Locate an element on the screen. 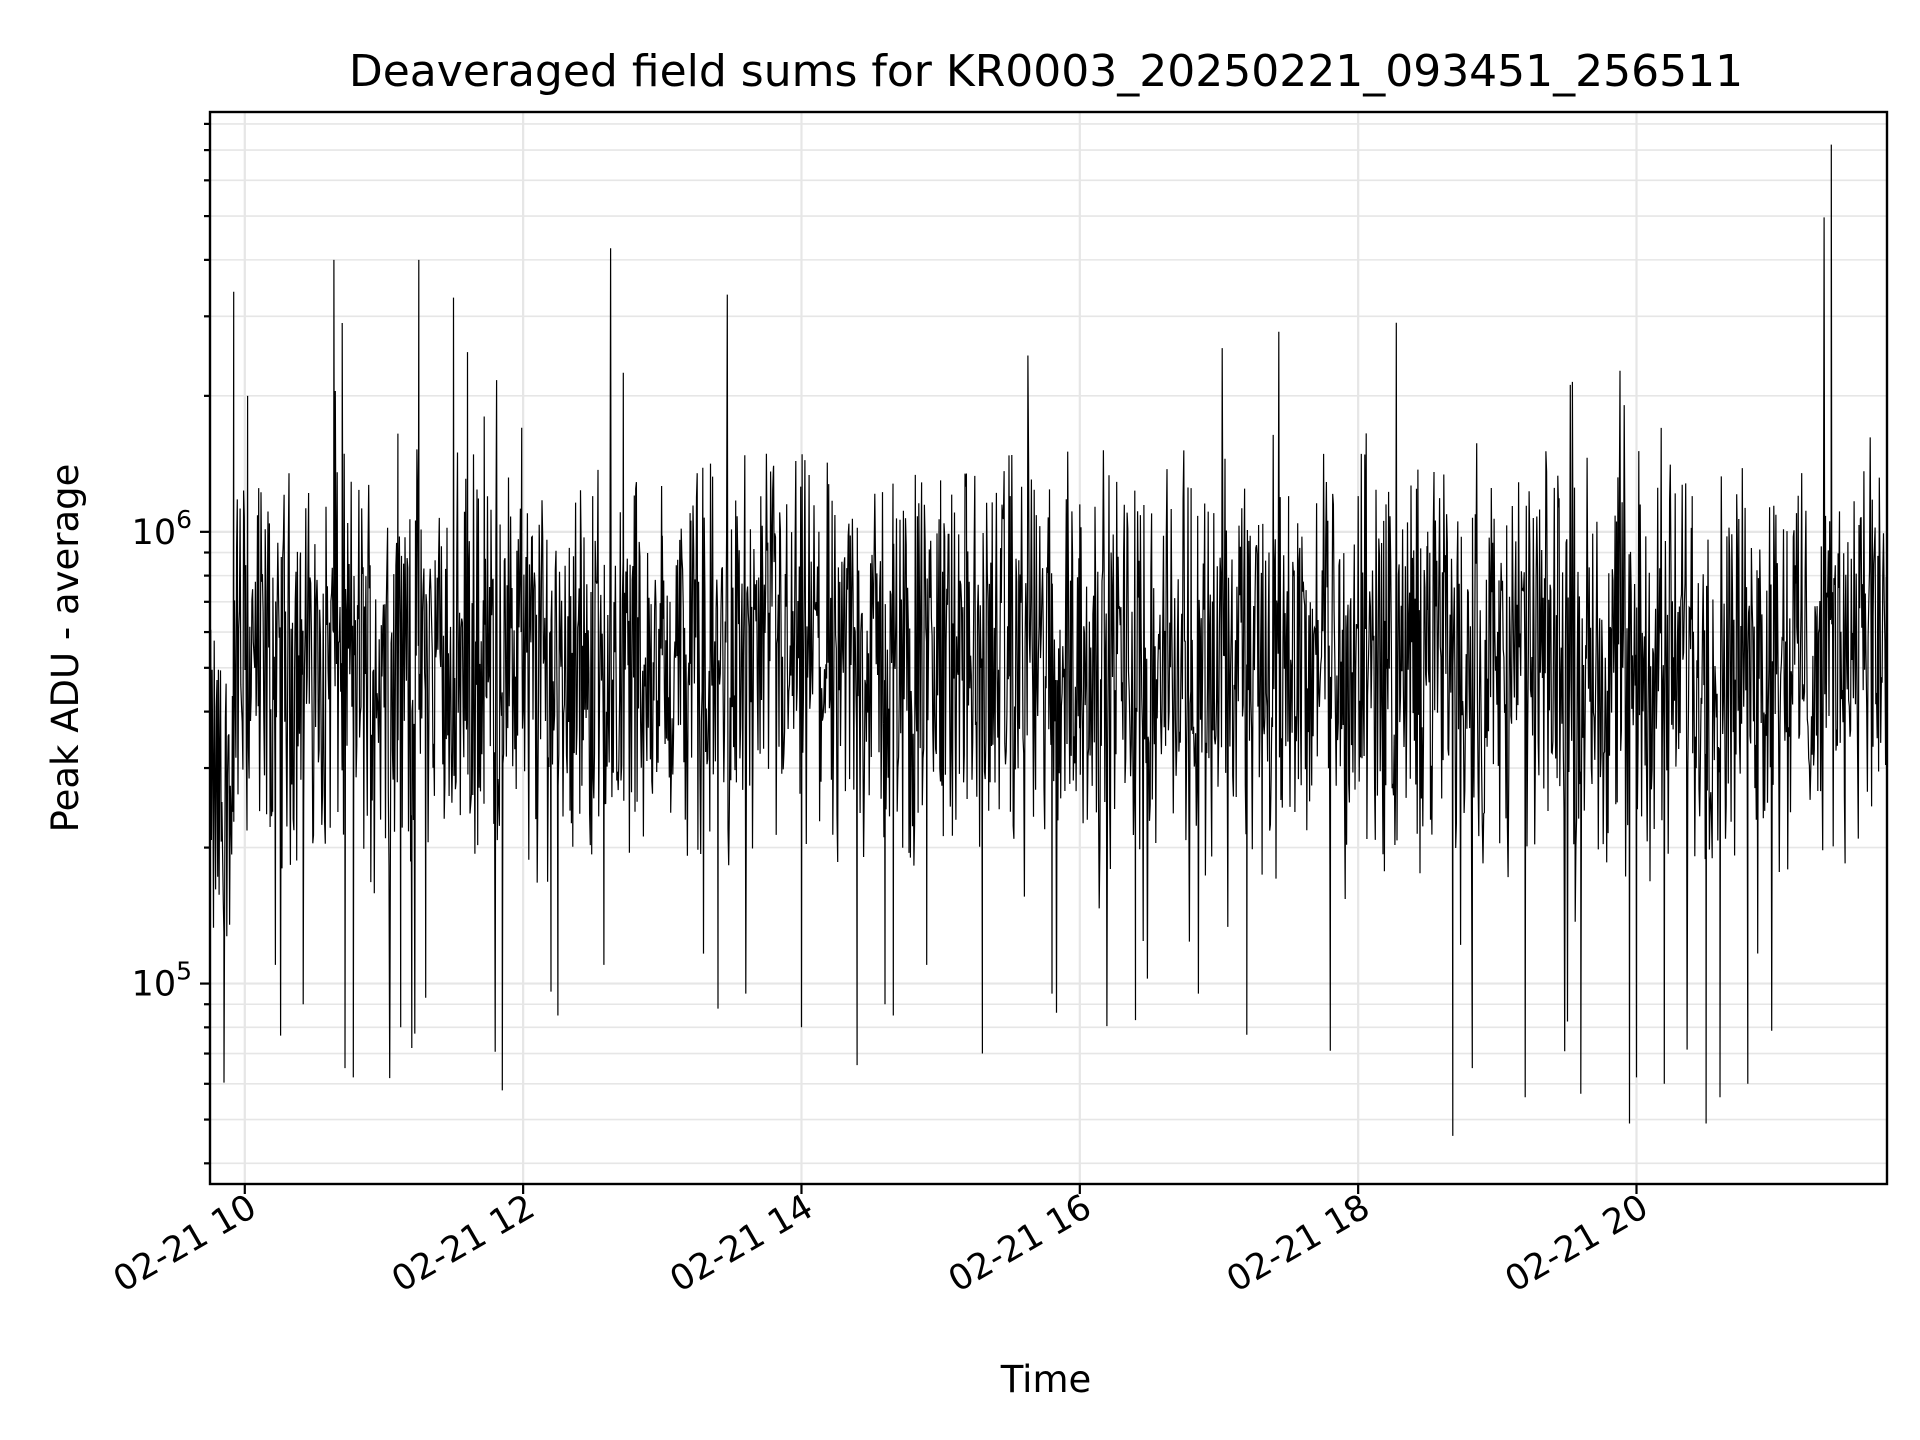 The height and width of the screenshot is (1440, 1920). x-tick-label: 02-21 16 is located at coordinates (1020, 1243).